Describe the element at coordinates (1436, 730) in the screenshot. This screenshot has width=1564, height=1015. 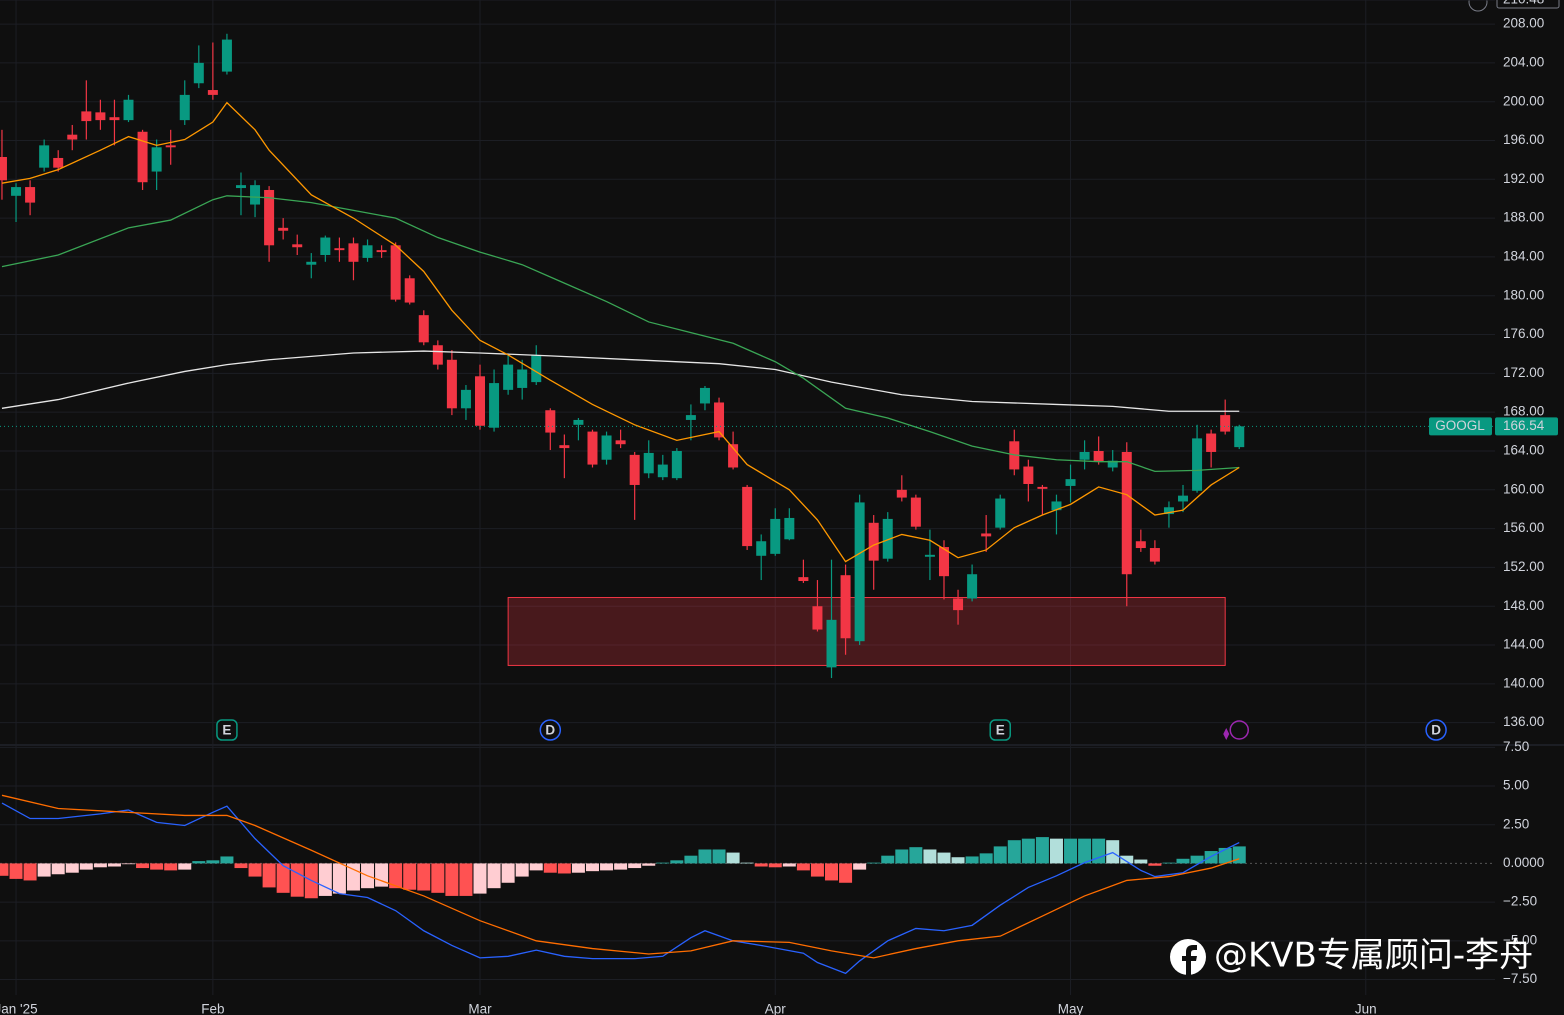
I see `event-label: D` at that location.